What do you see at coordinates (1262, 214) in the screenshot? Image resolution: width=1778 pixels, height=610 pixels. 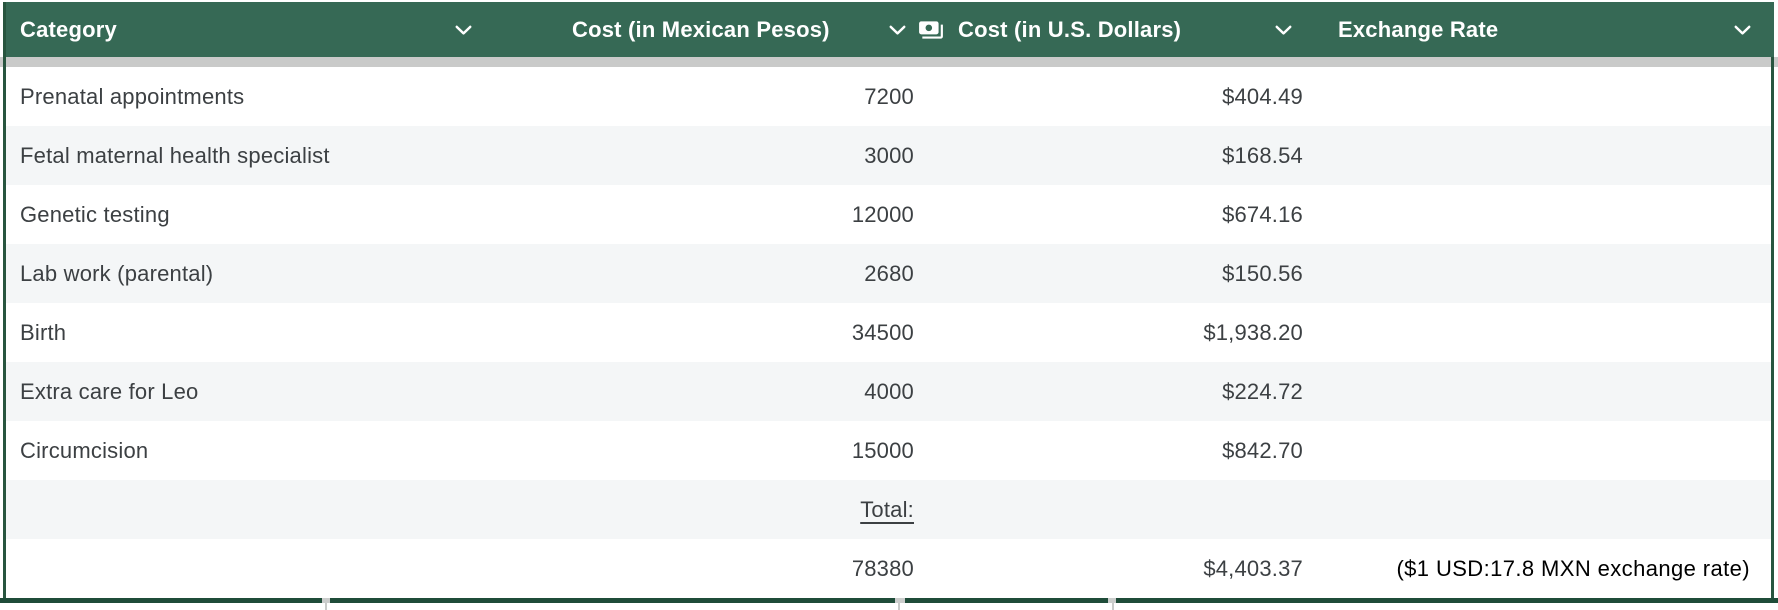 I see `usd-cost-cell: $674.16` at bounding box center [1262, 214].